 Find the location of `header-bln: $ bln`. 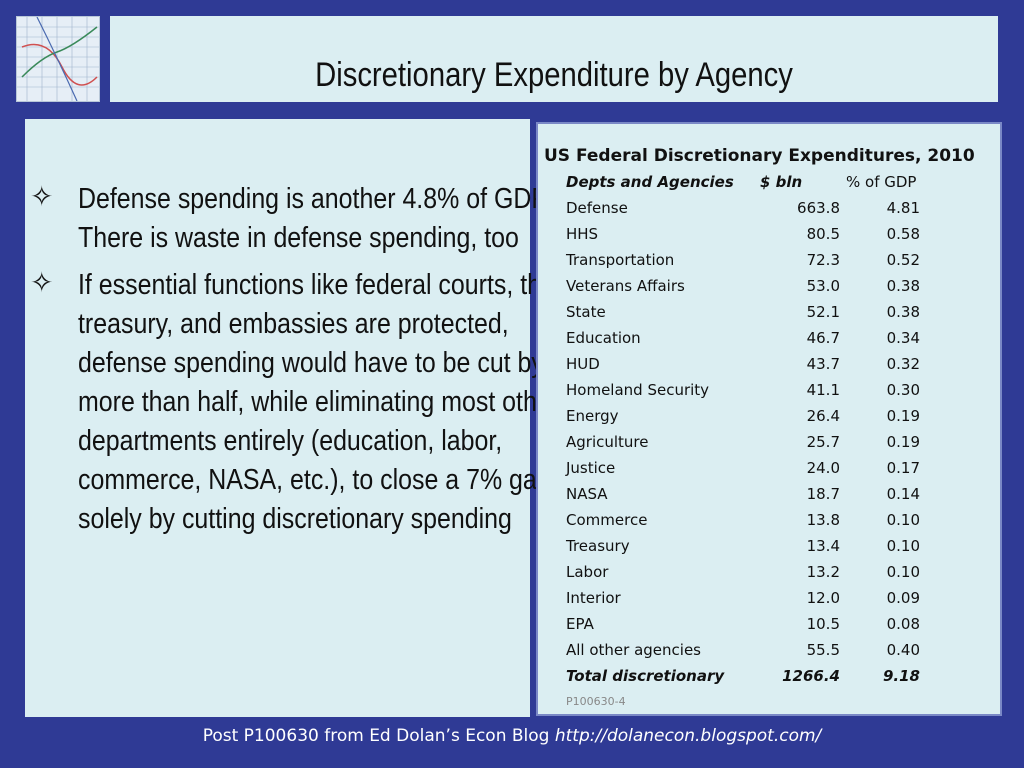

header-bln: $ bln is located at coordinates (781, 182).